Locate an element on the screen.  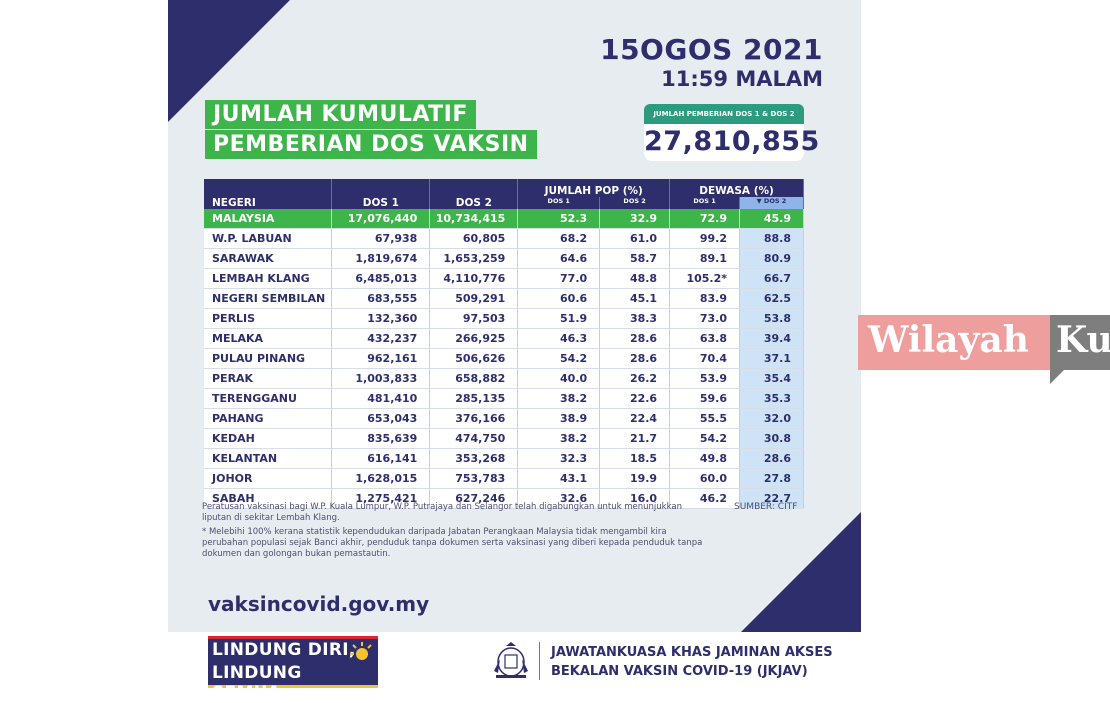
table-cell: 132,360 is located at coordinates (381, 318).